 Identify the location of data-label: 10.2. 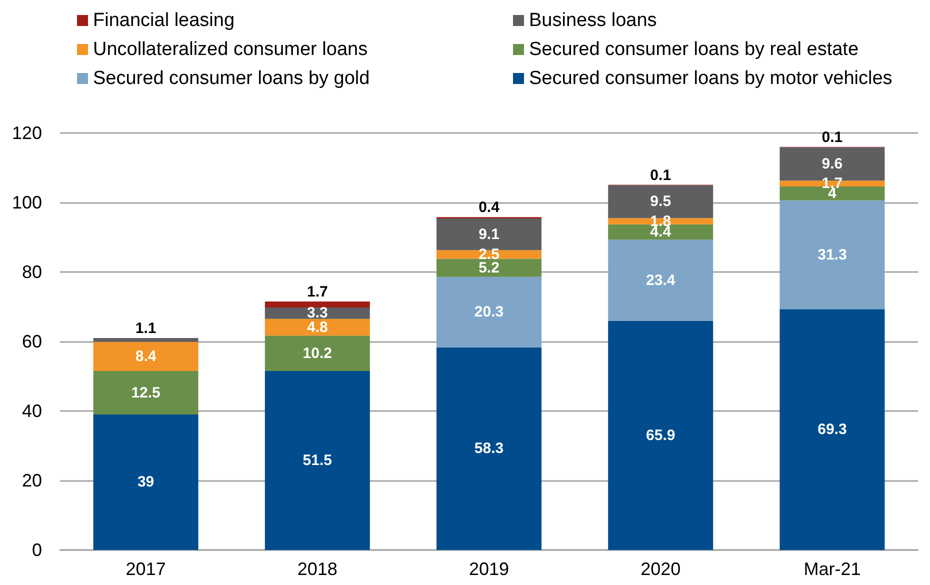
(317, 353).